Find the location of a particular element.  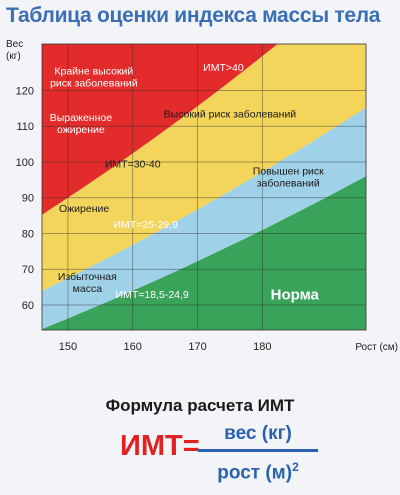

y-tick-label-6: 120 is located at coordinates (25, 91).